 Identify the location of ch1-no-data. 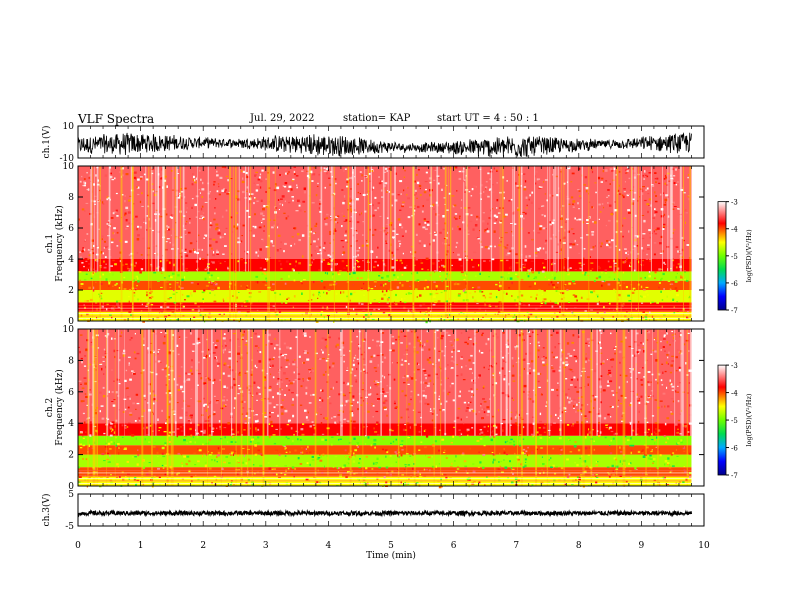
(697, 243).